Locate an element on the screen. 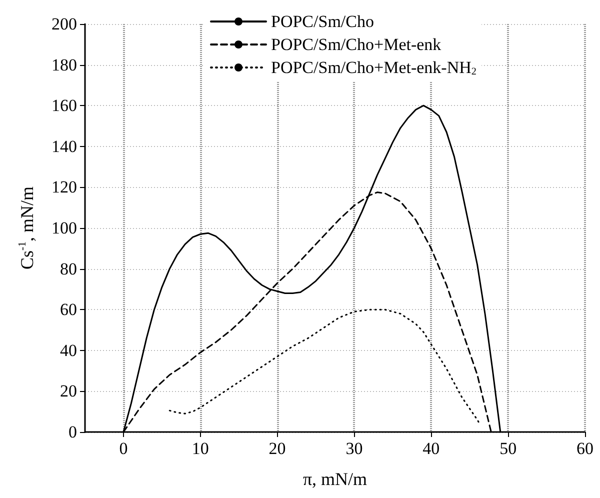 The image size is (600, 498). x-tick-label: 0 is located at coordinates (123, 448).